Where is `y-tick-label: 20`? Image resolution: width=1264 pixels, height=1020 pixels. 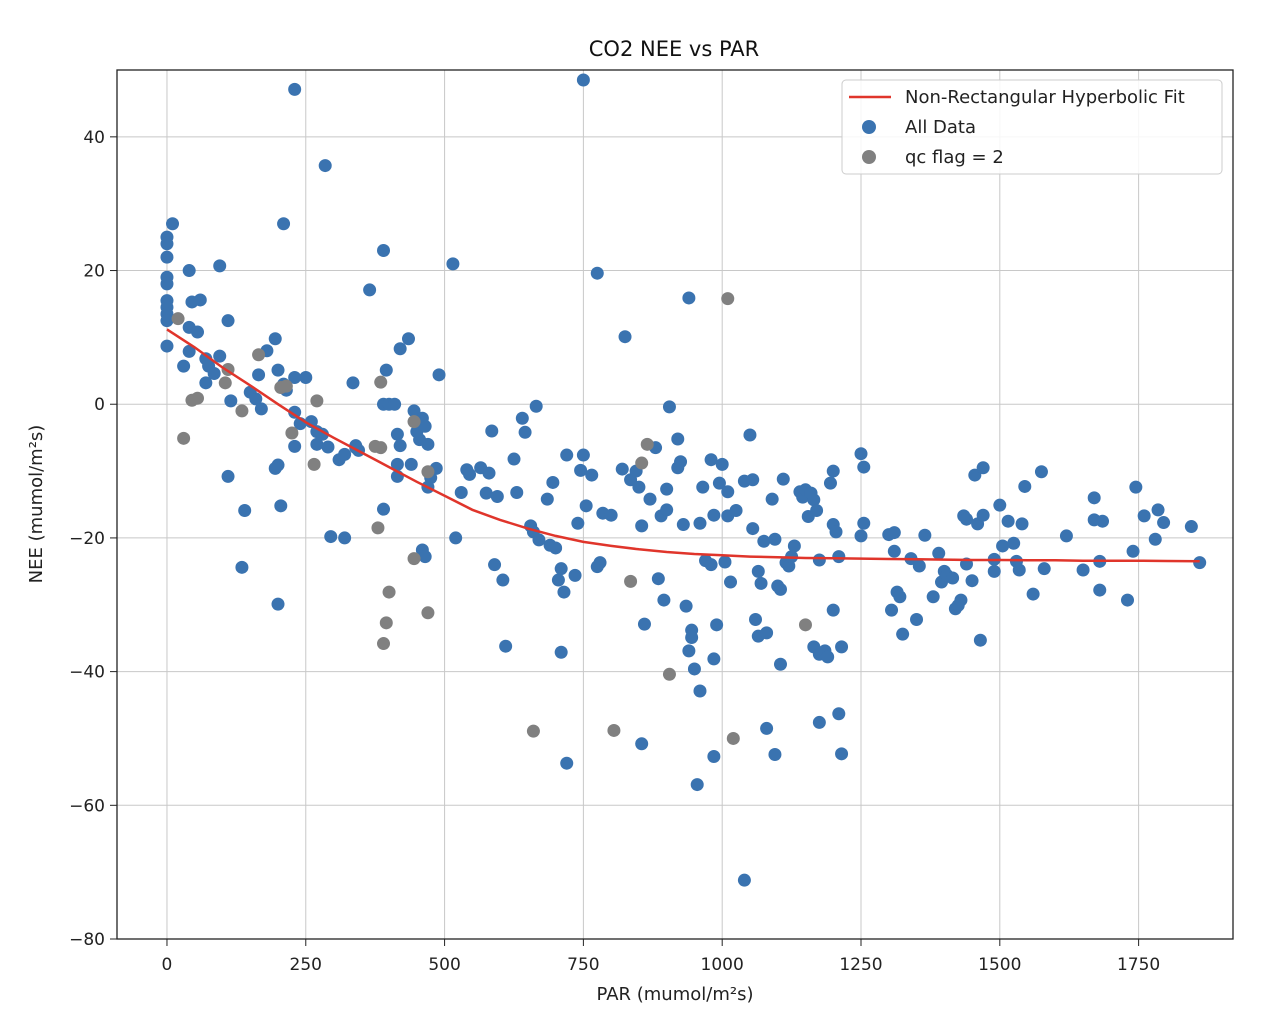
y-tick-label: 20 is located at coordinates (94, 272).